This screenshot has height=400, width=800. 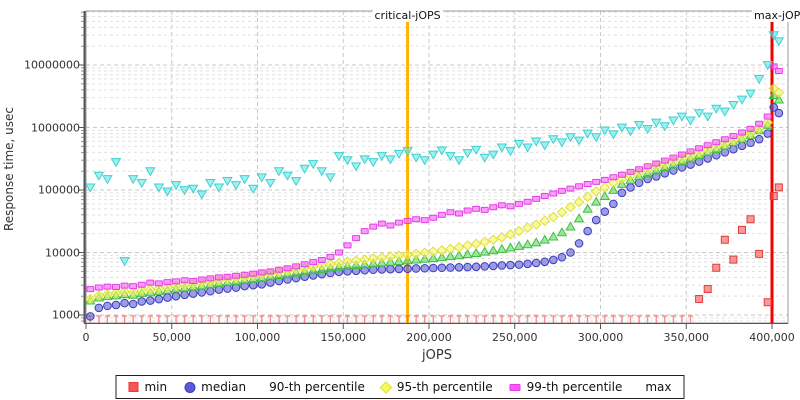 I want to click on x-tick-label: 100,000, so click(x=257, y=337).